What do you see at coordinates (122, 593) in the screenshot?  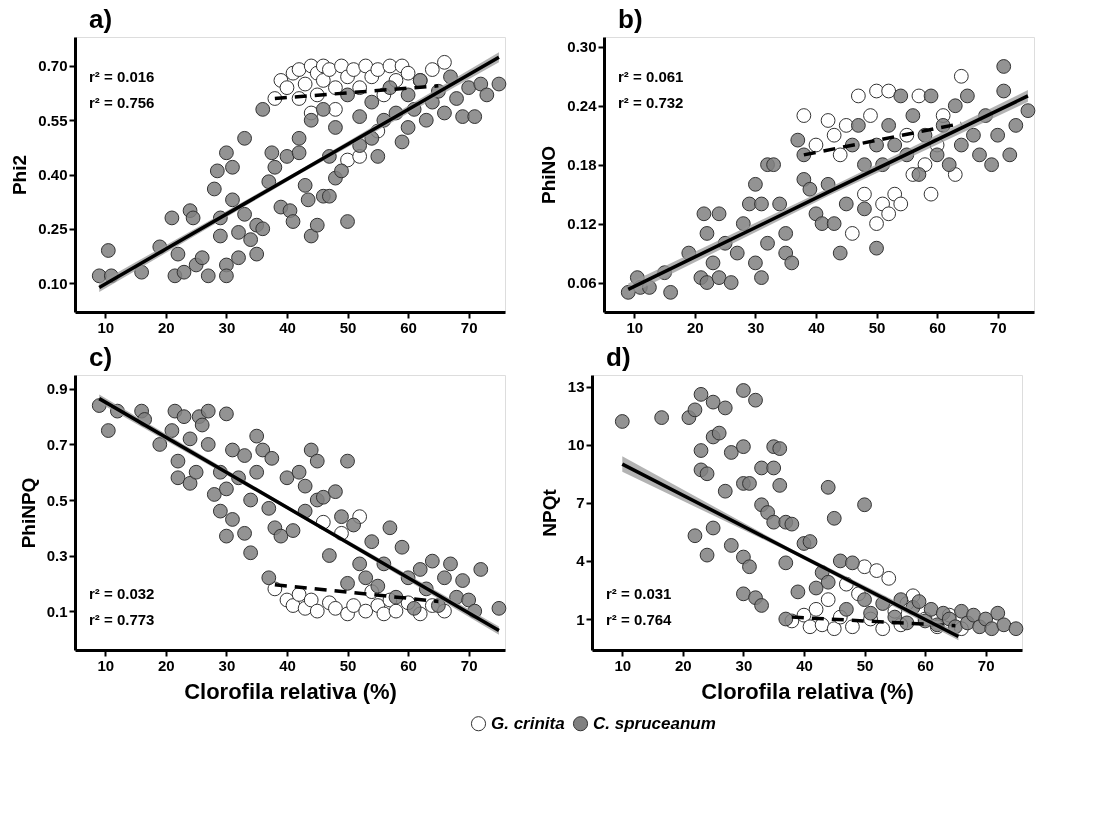 I see `annotation: r² = 0.032` at bounding box center [122, 593].